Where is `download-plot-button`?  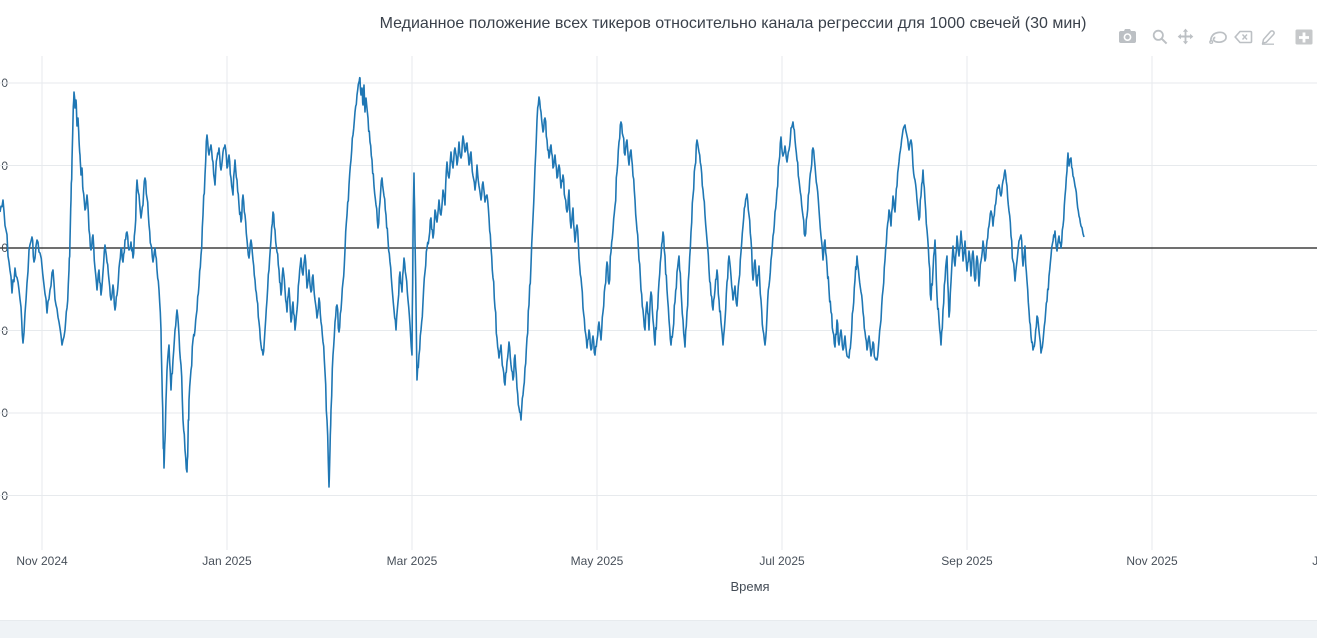 download-plot-button is located at coordinates (1127, 38).